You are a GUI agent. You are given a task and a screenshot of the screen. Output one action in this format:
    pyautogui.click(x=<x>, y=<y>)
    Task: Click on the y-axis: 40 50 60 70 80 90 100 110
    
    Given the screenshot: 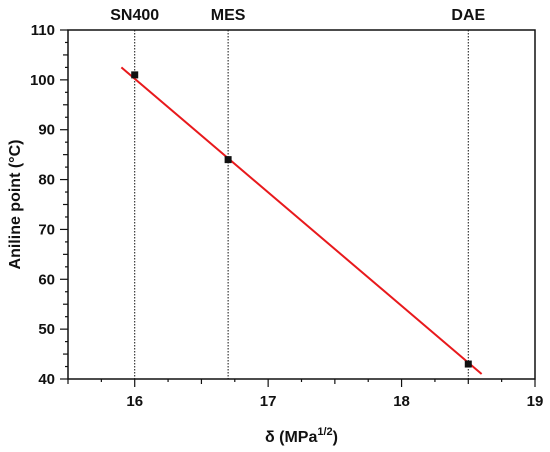 What is the action you would take?
    pyautogui.click(x=49, y=205)
    